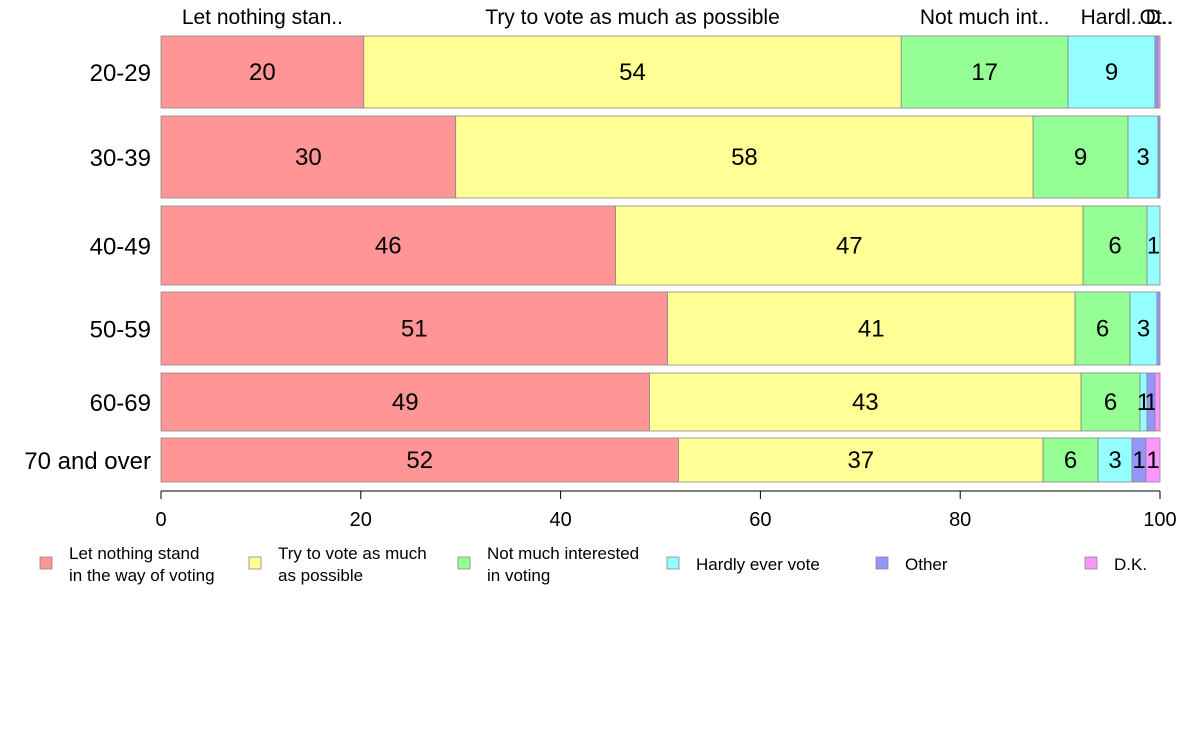 The image size is (1188, 736). I want to click on x-tick-label: 20, so click(361, 520).